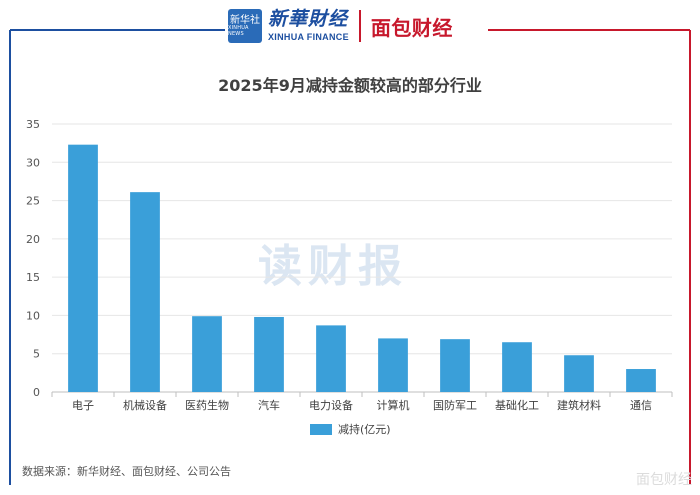 This screenshot has width=700, height=495. I want to click on x-tick-label: 电子, so click(83, 405).